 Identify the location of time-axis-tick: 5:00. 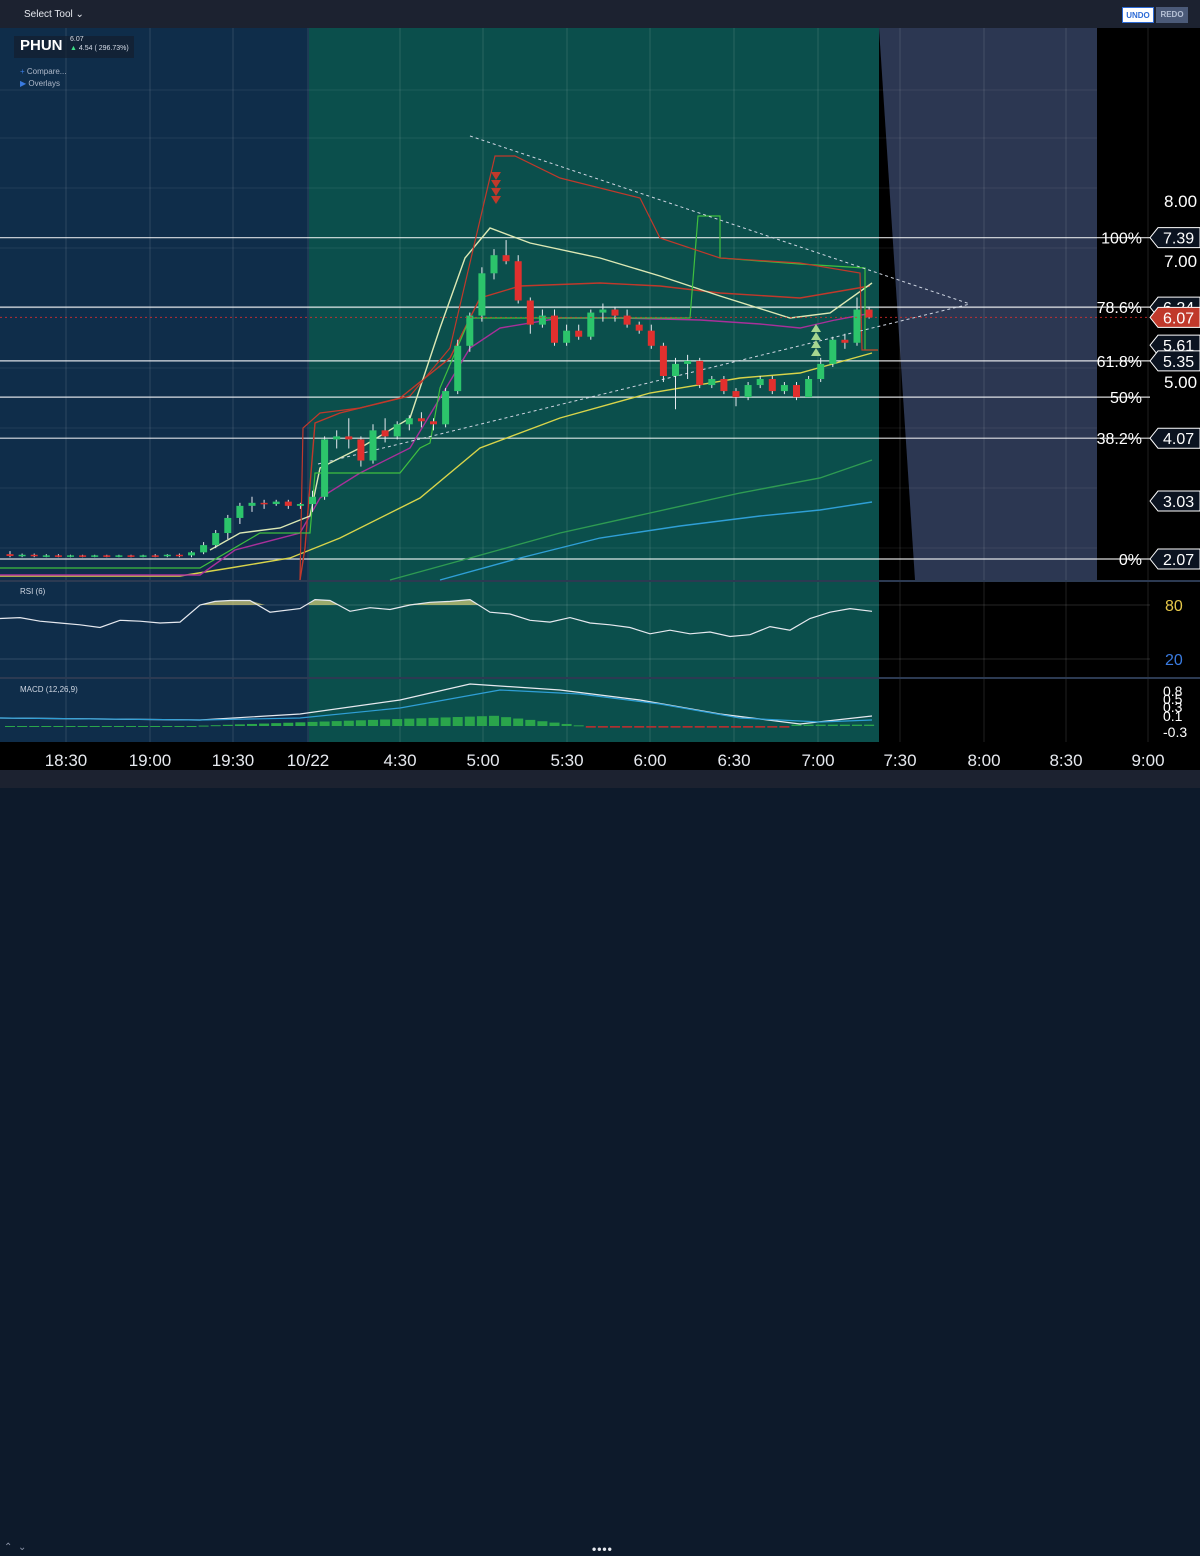
(482, 760).